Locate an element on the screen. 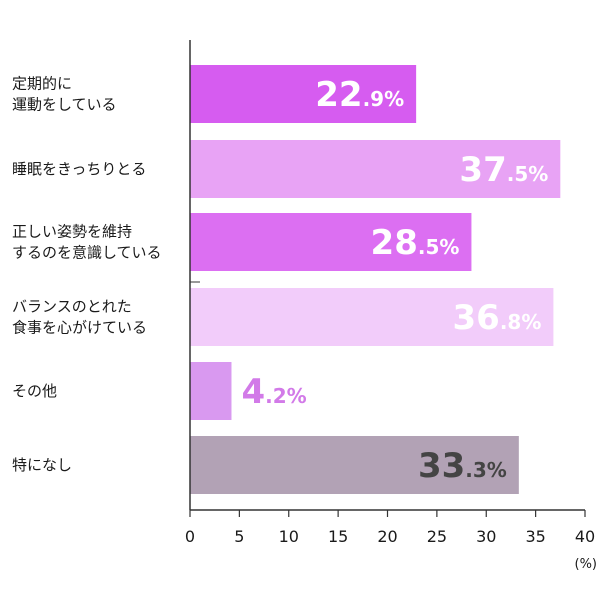 The width and height of the screenshot is (600, 600). category-label-line: 特になし is located at coordinates (42, 465).